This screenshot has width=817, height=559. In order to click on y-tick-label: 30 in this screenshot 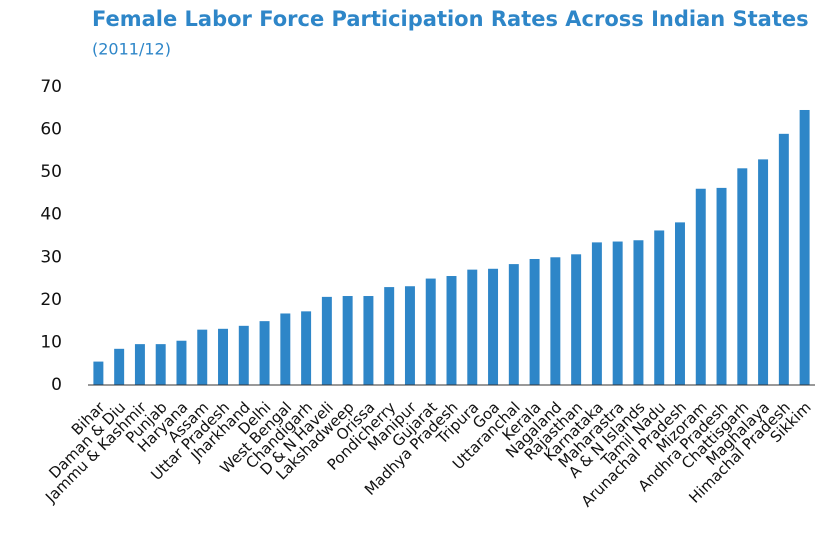, I will do `click(51, 257)`.